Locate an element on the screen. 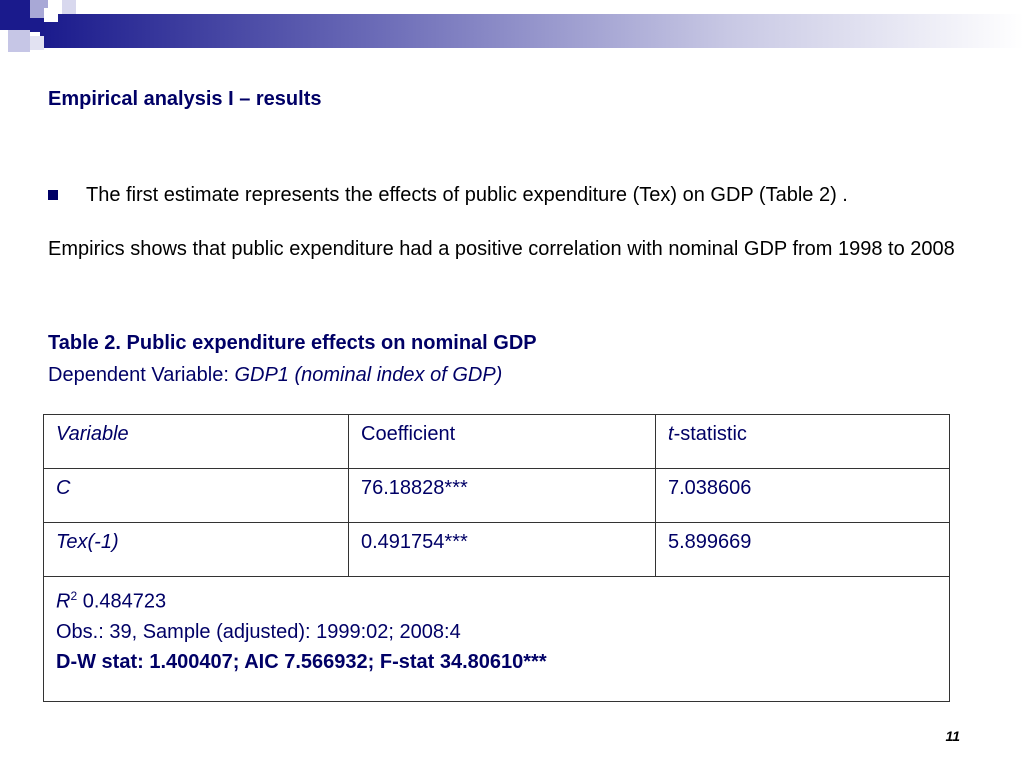  cell-coefficient: 0.491754*** is located at coordinates (502, 549).